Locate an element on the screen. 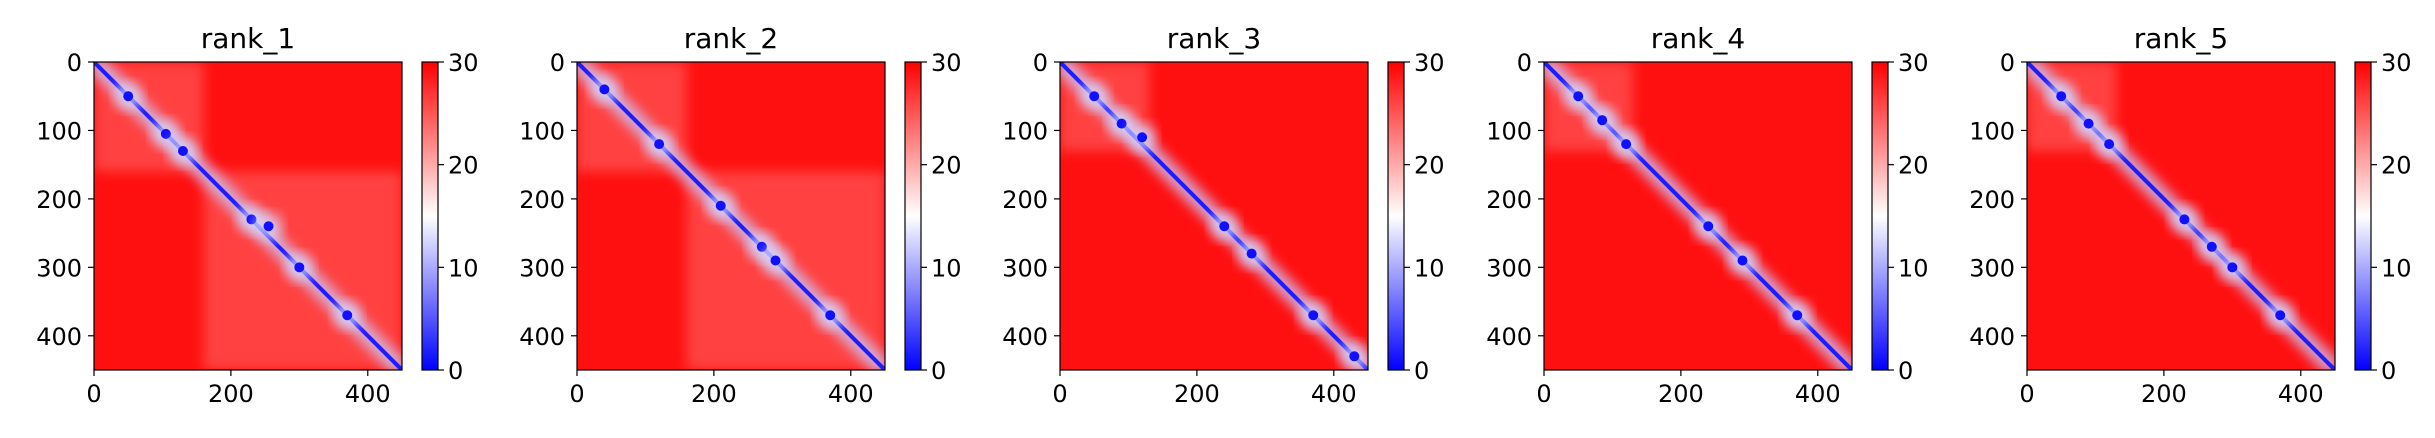 This screenshot has height=438, width=2435. panel-title: rank_4 is located at coordinates (1698, 38).